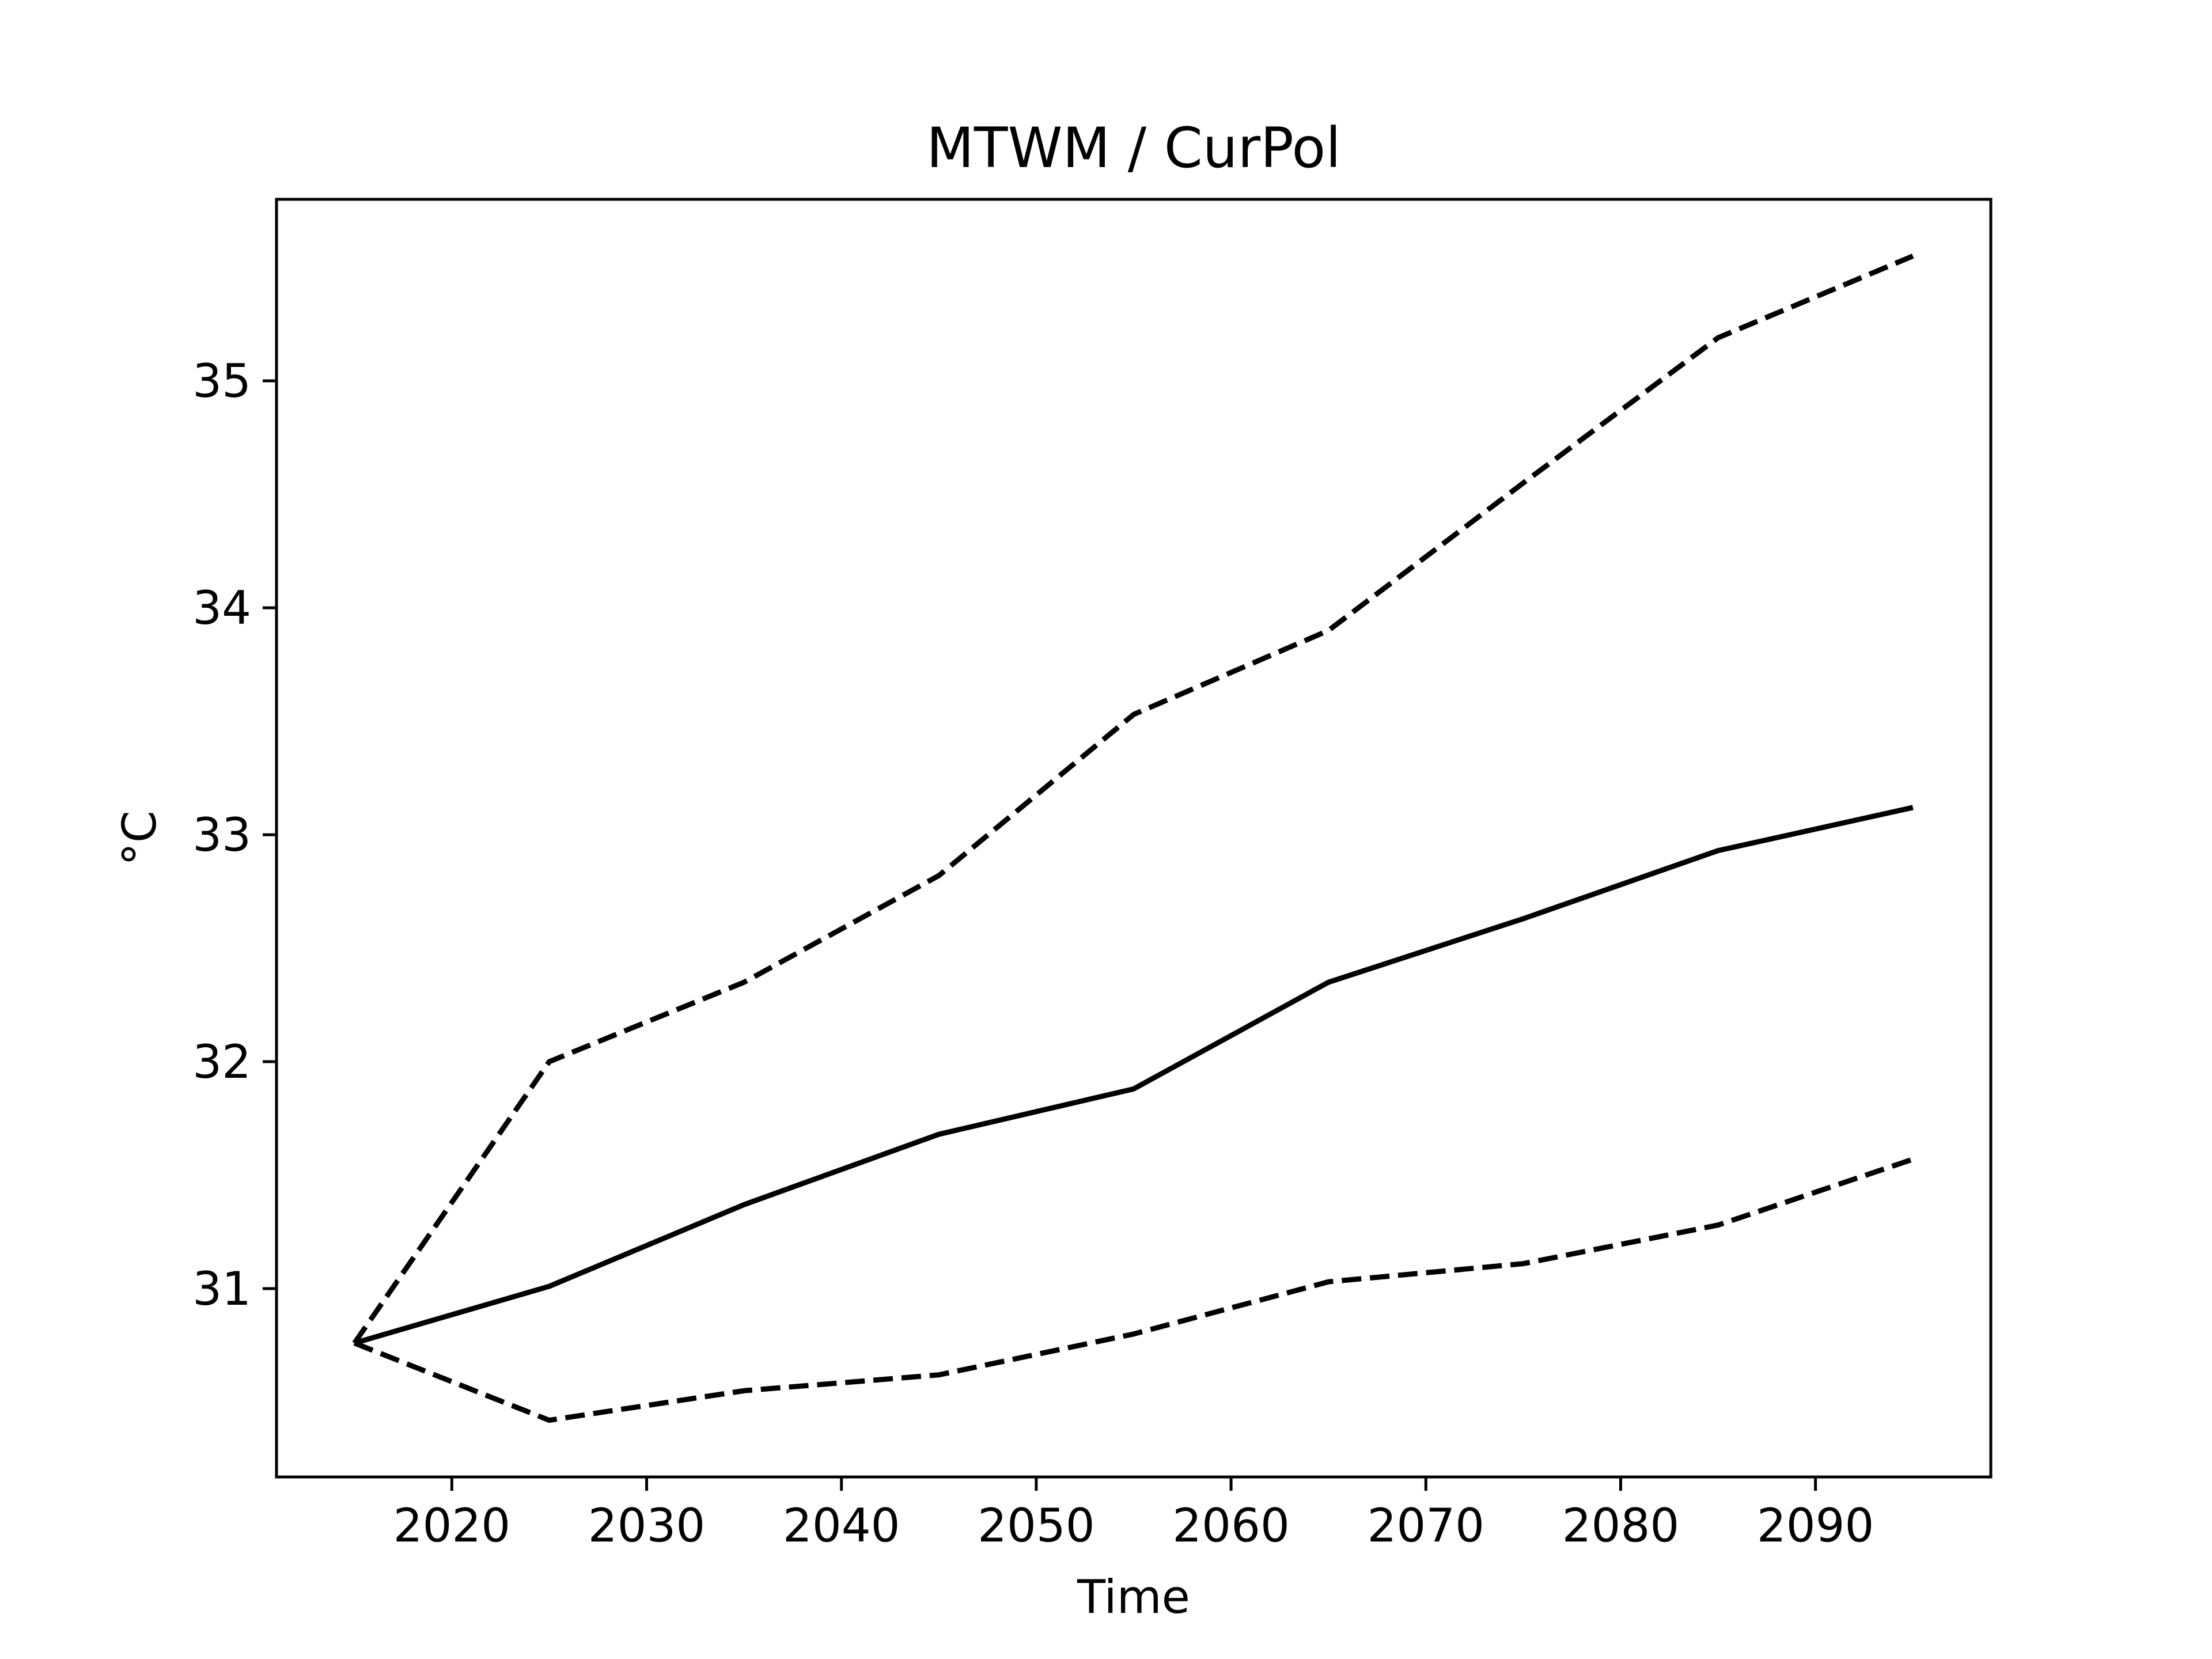 This screenshot has width=2212, height=1659. Describe the element at coordinates (221, 1289) in the screenshot. I see `y-tick-label: 31` at that location.